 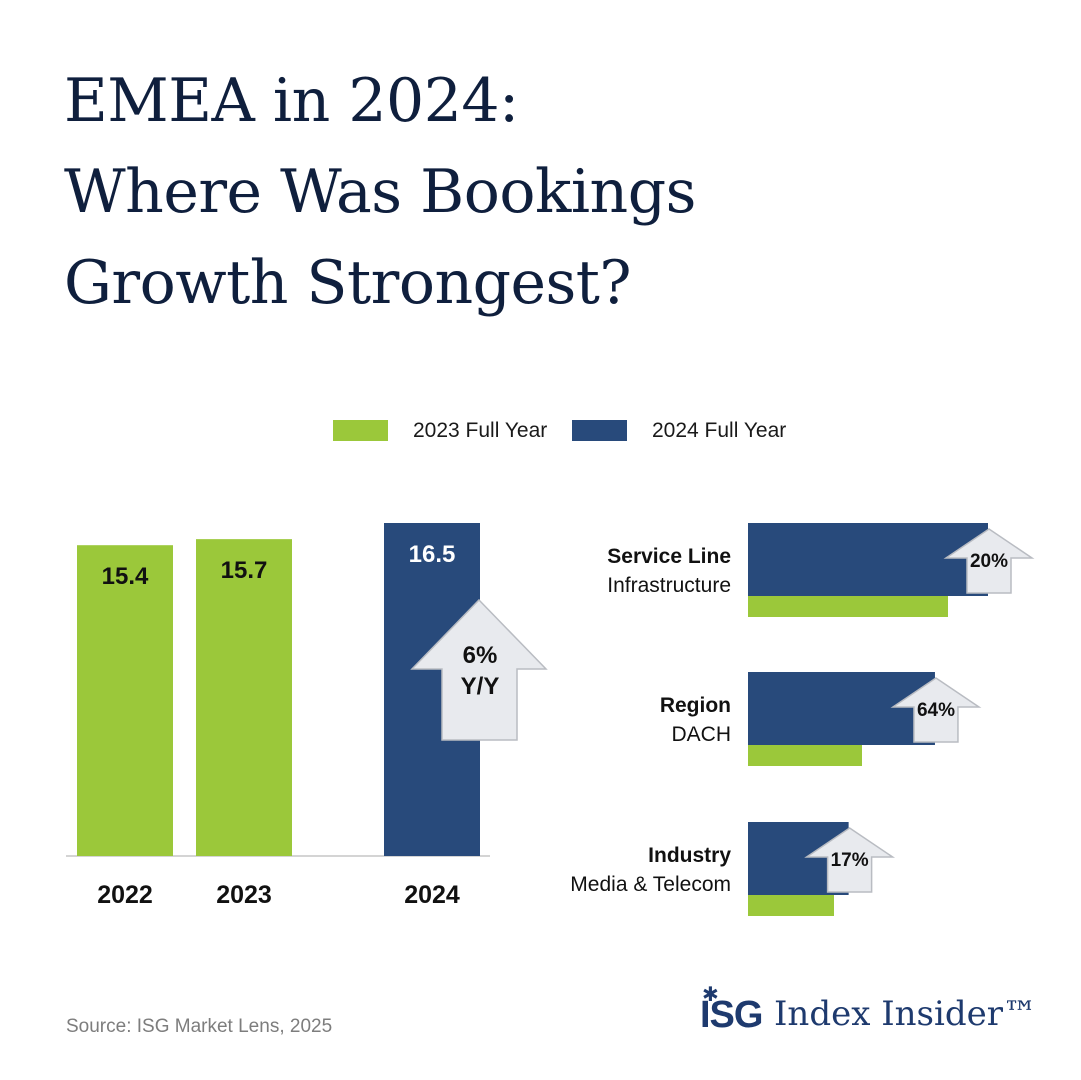 What do you see at coordinates (432, 895) in the screenshot?
I see `x-tick-label-2024: 2024` at bounding box center [432, 895].